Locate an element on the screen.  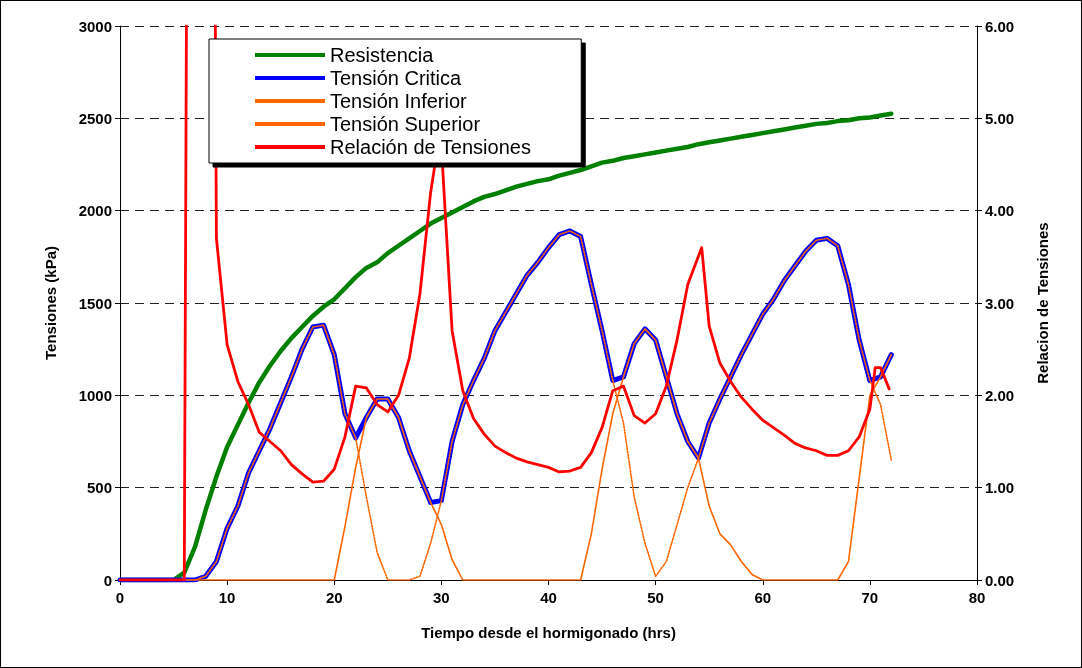
x-tick-label: 0 is located at coordinates (120, 597).